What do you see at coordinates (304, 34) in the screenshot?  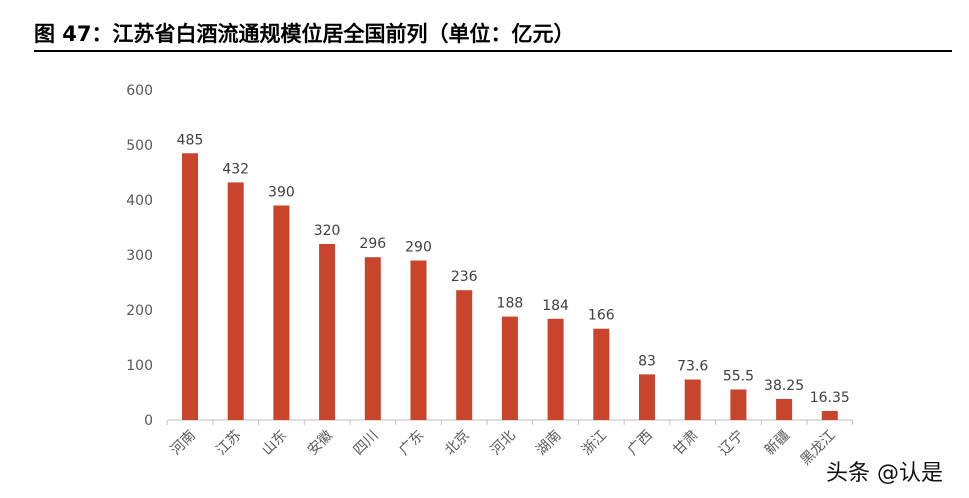 I see `page-title: 图 47：江苏省白酒流通规模位居全国前列（单位：亿元）` at bounding box center [304, 34].